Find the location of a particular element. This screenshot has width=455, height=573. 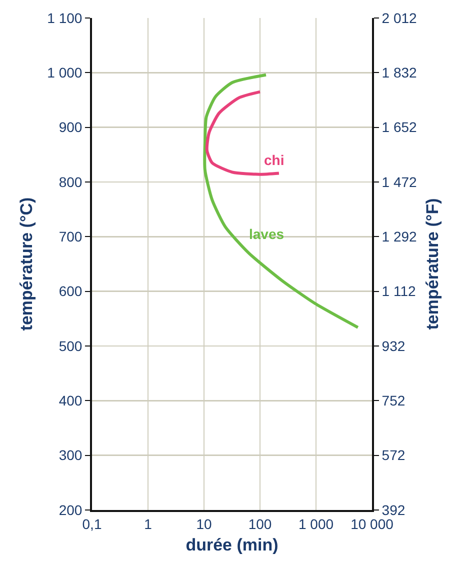

x-axis-title: durée (min) is located at coordinates (232, 545).